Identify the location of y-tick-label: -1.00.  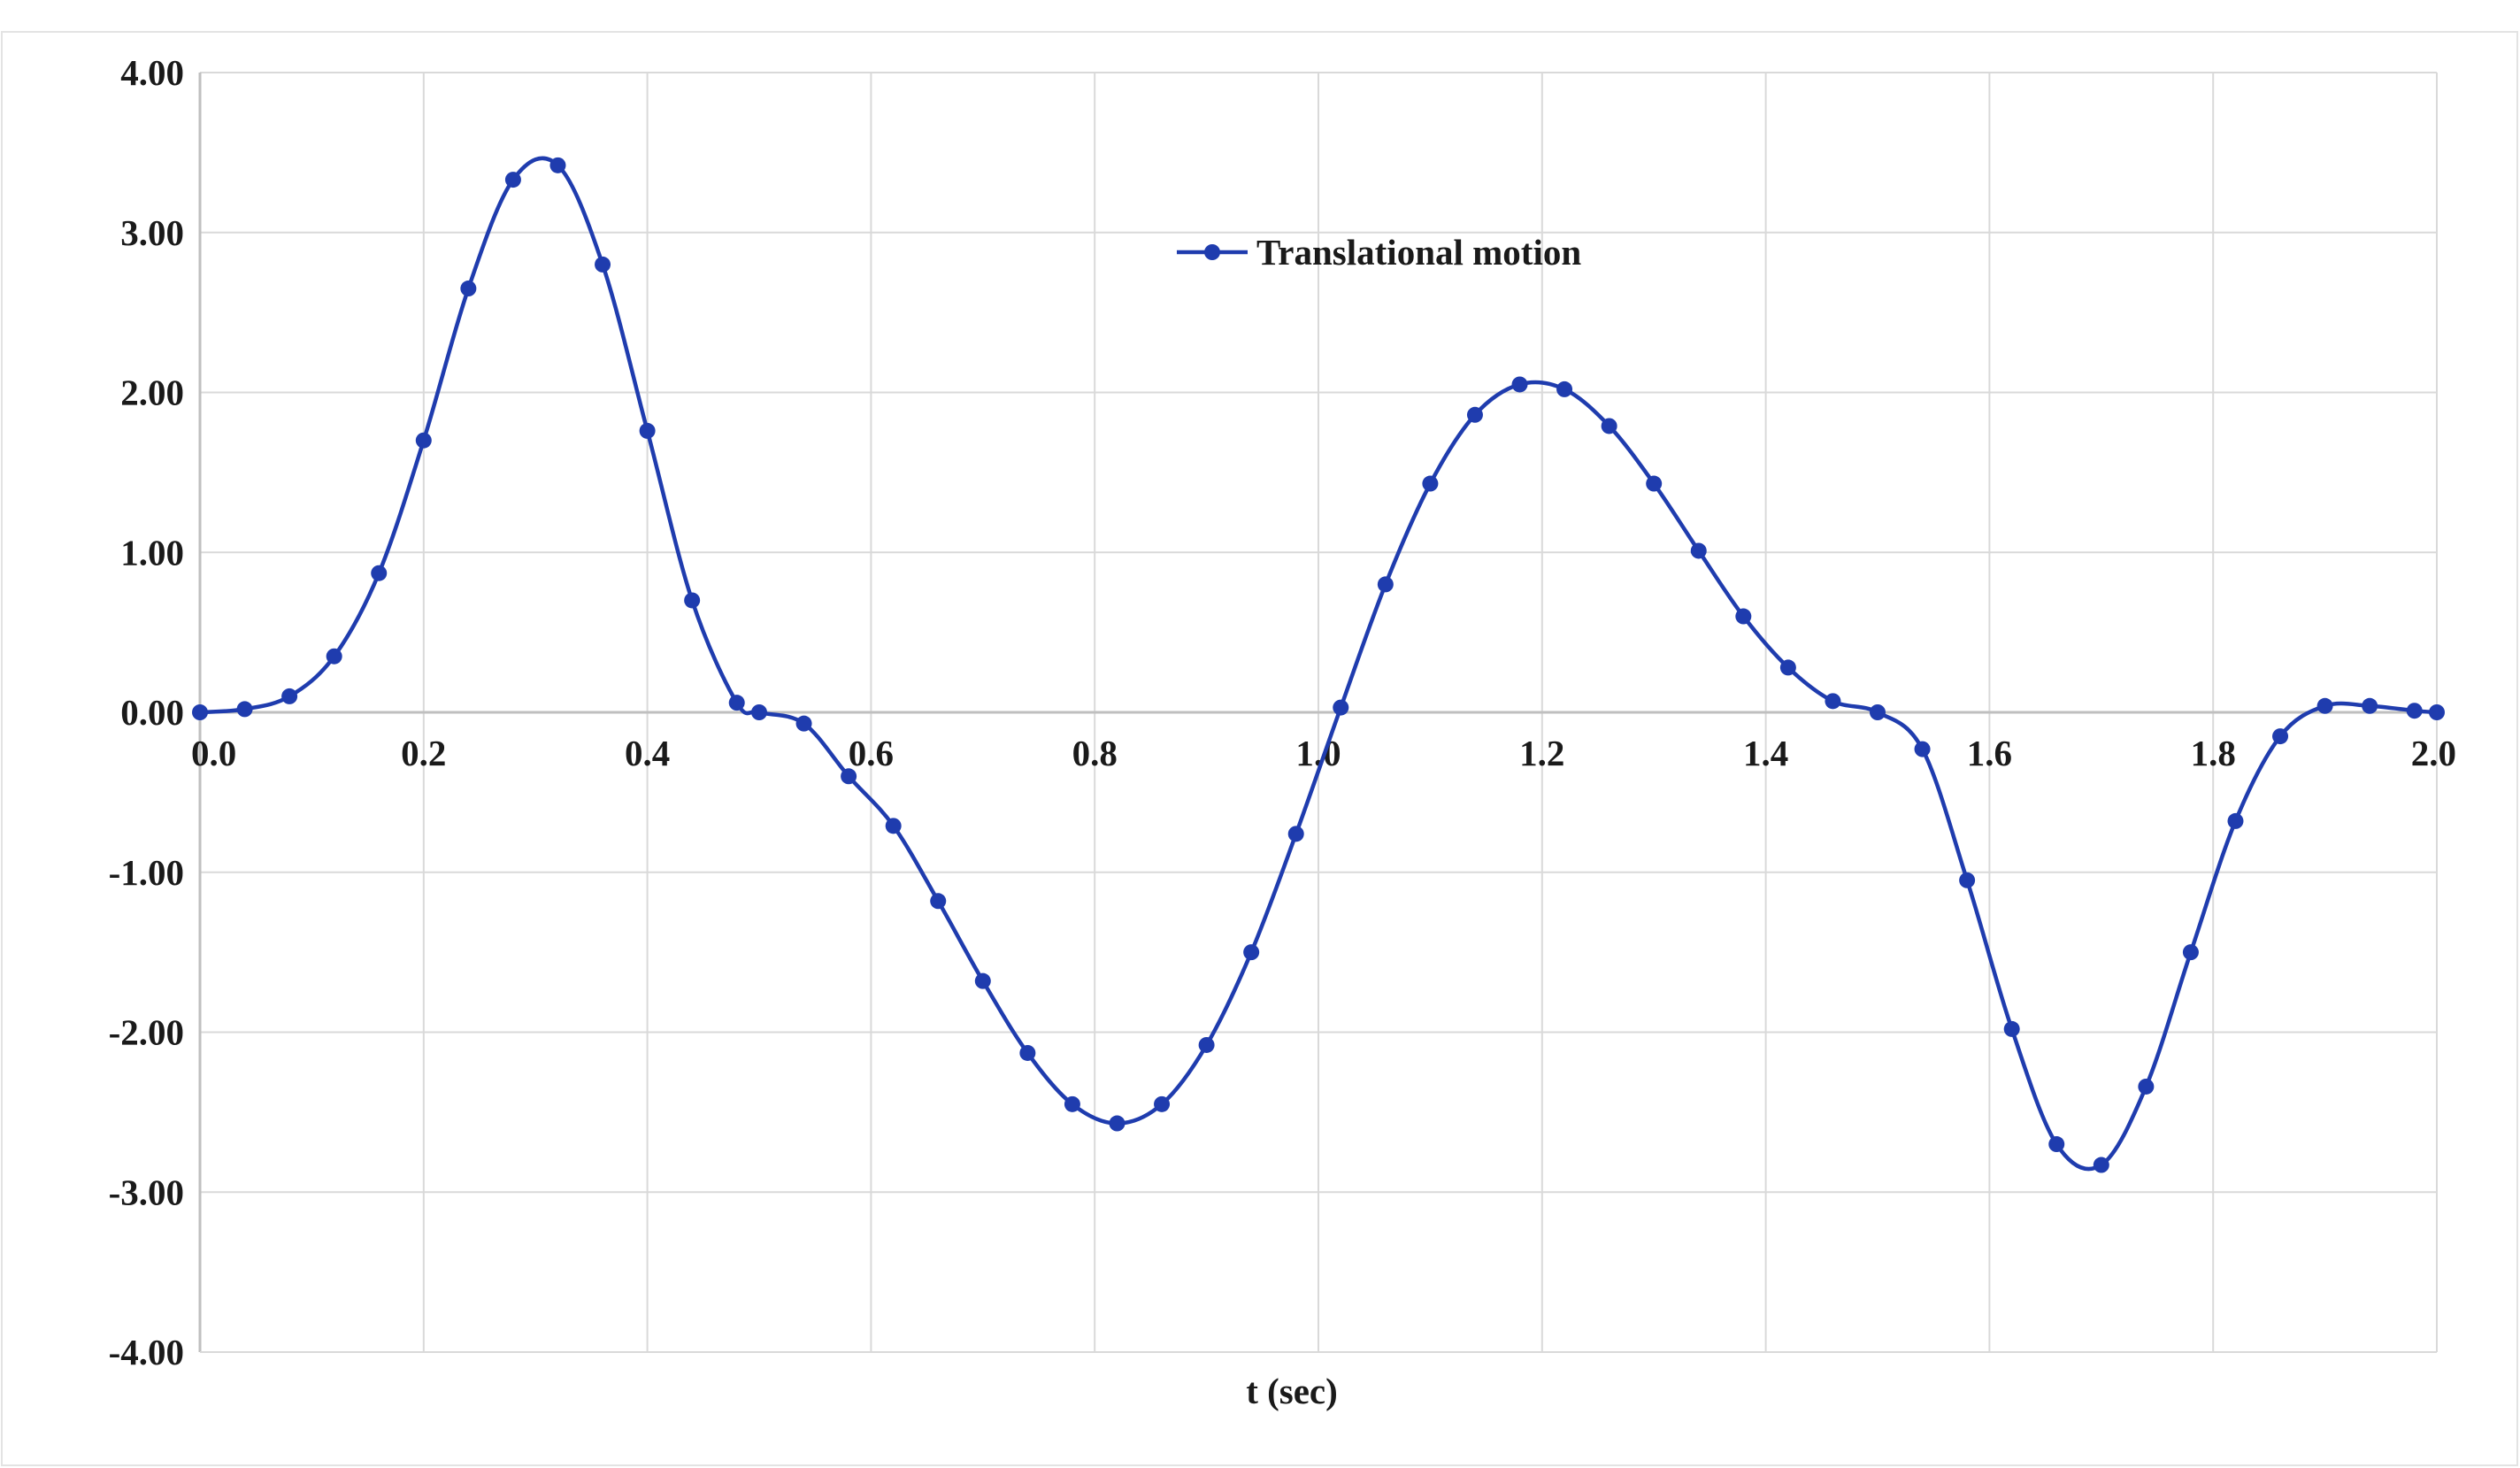
(146, 872).